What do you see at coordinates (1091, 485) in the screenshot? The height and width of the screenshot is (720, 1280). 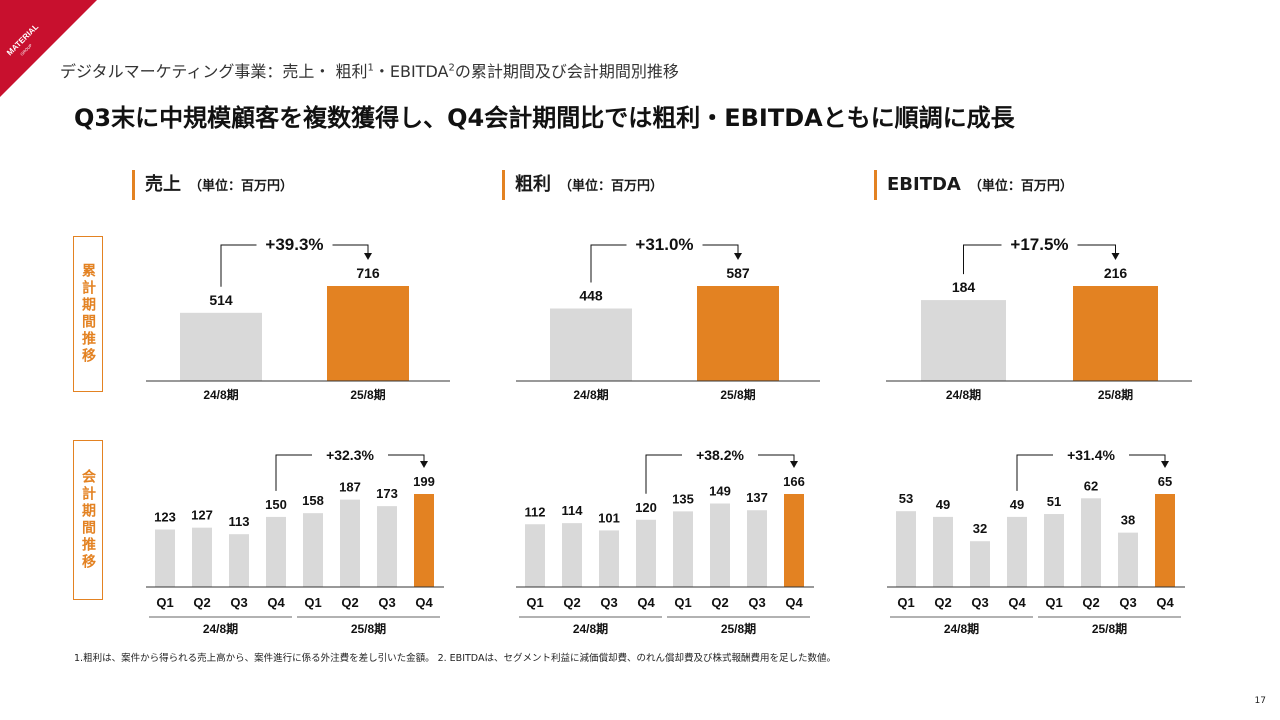 I see `bar-value-label: 62` at bounding box center [1091, 485].